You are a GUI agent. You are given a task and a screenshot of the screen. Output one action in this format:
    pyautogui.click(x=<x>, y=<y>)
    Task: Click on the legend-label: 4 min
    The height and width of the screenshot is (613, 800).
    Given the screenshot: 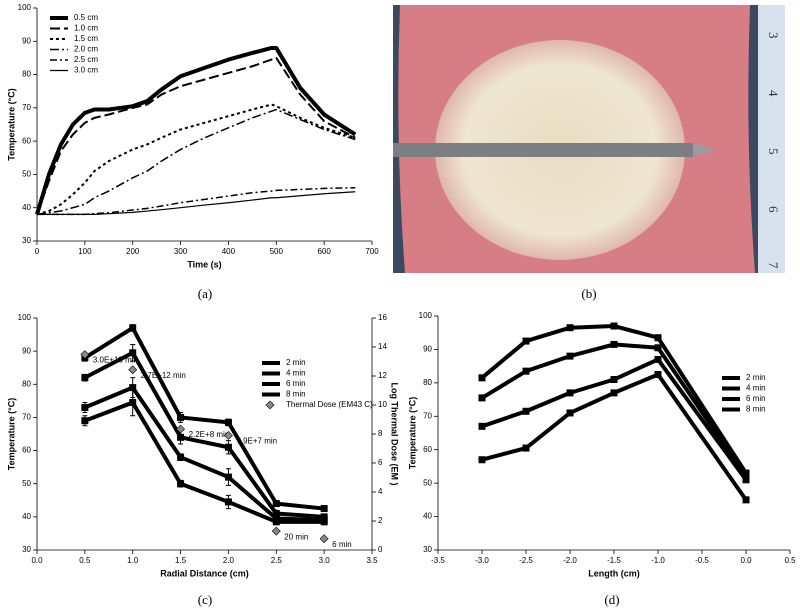 What is the action you would take?
    pyautogui.click(x=296, y=373)
    